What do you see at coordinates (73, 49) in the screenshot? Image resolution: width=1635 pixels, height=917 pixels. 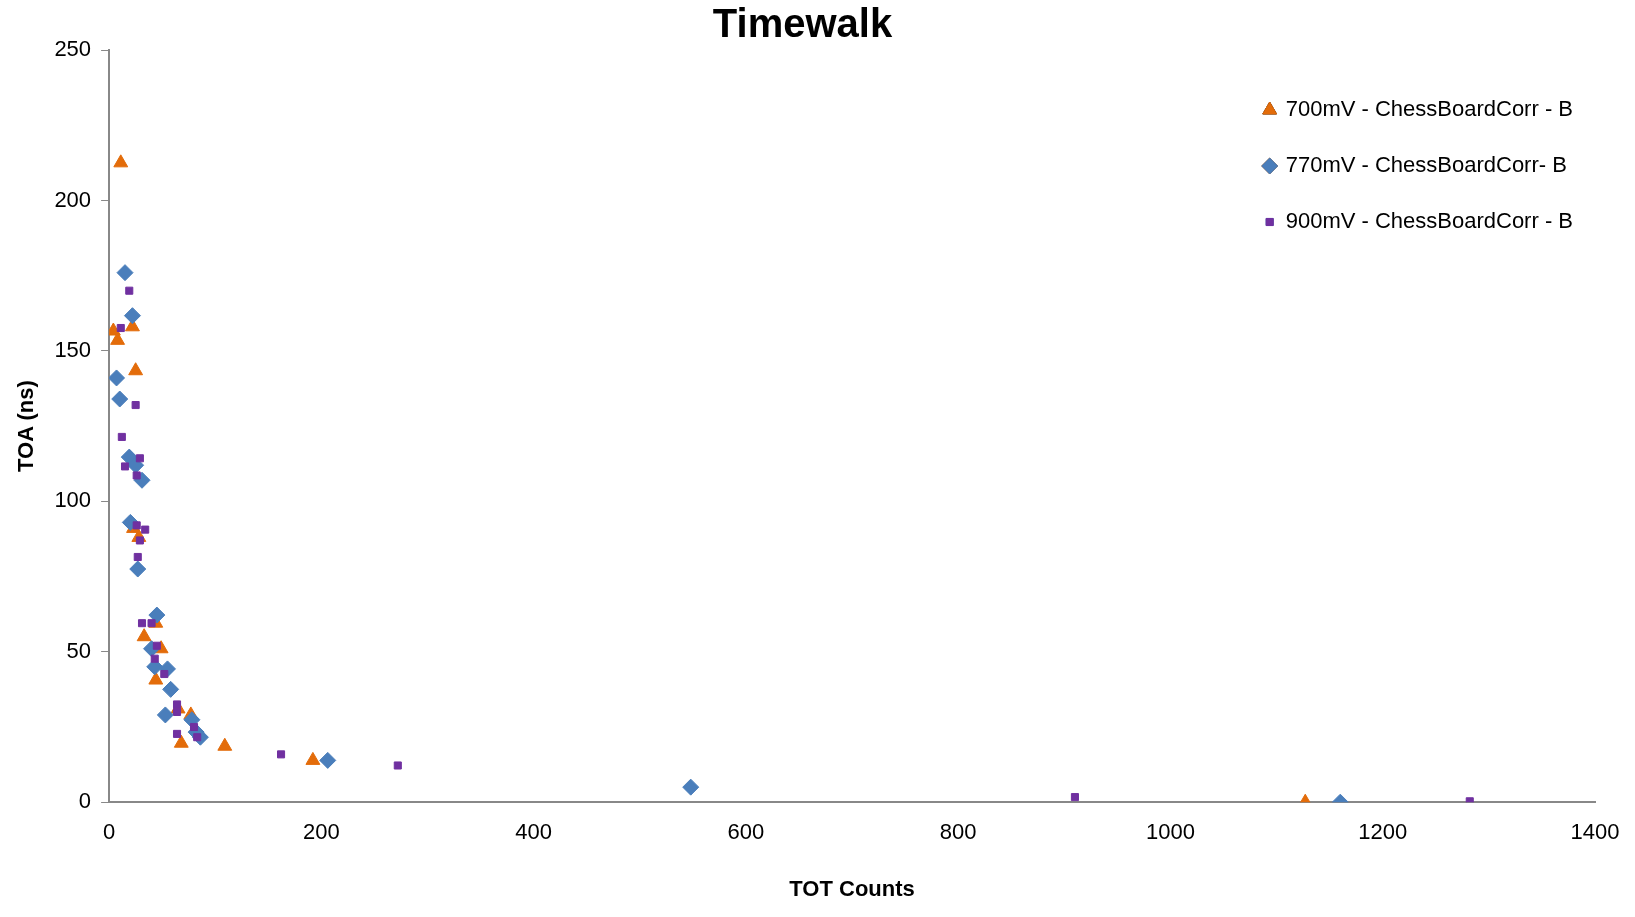 I see `y-tick-label: 250` at bounding box center [73, 49].